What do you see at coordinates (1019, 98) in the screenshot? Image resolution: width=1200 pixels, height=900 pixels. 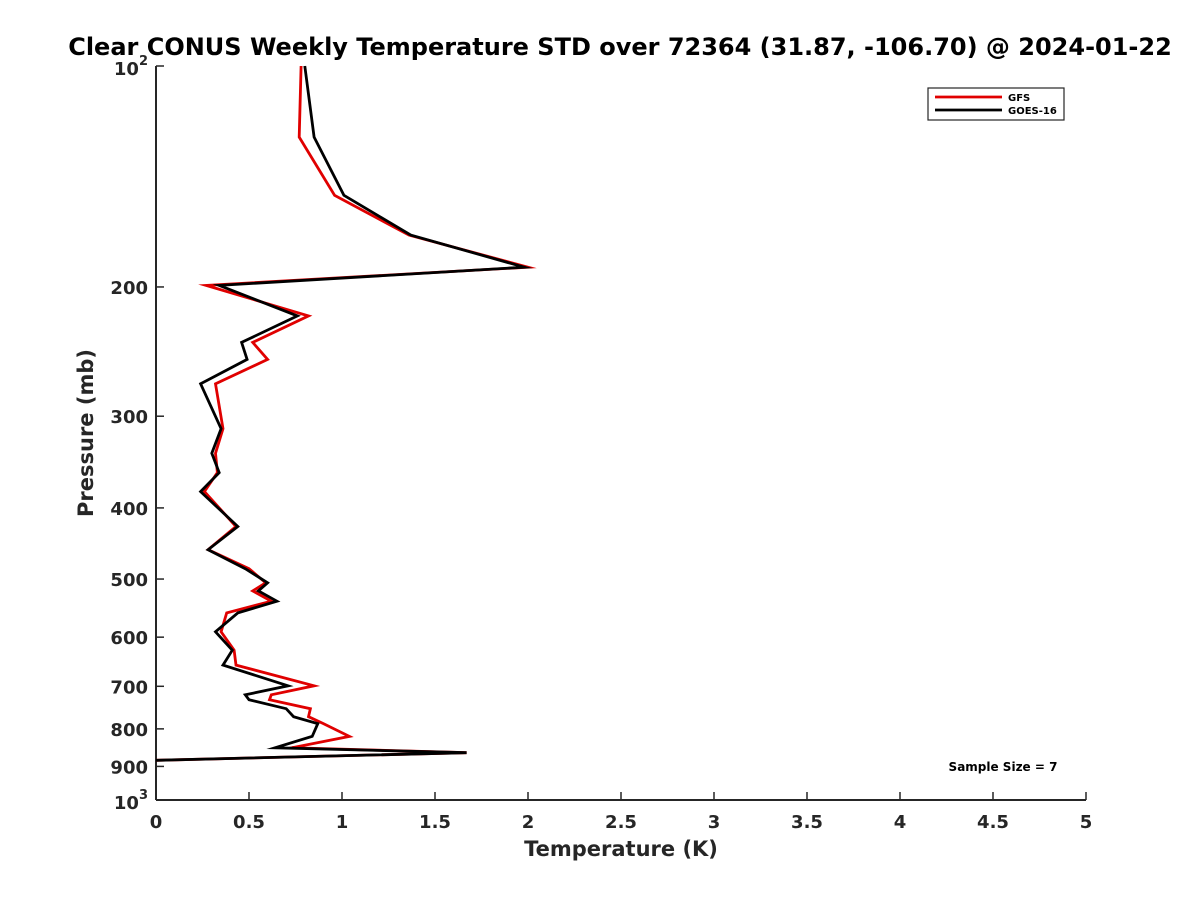 I see `legend-label: GFS` at bounding box center [1019, 98].